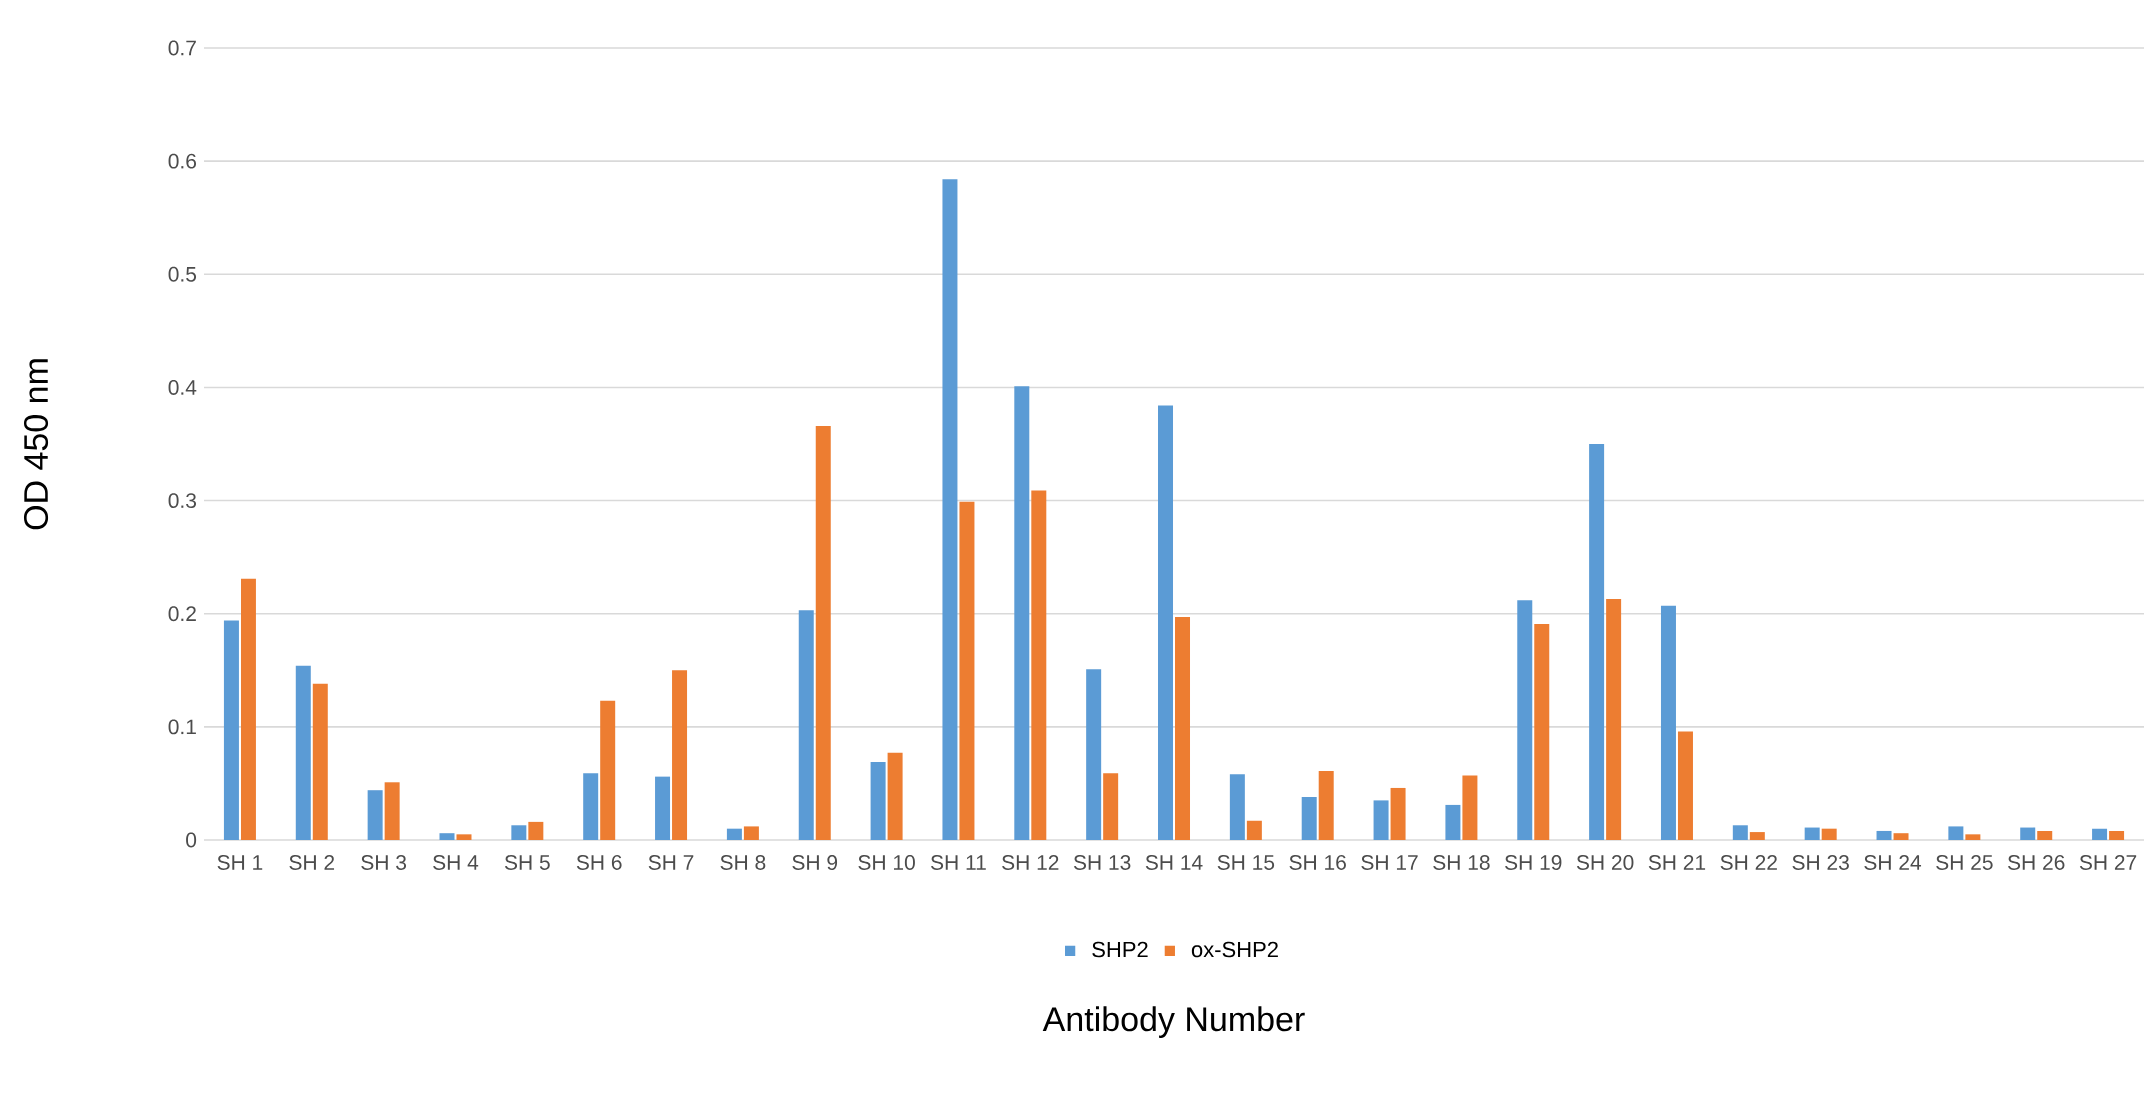 This screenshot has height=1114, width=2148. Describe the element at coordinates (671, 862) in the screenshot. I see `x-tick-label: SH 7` at that location.